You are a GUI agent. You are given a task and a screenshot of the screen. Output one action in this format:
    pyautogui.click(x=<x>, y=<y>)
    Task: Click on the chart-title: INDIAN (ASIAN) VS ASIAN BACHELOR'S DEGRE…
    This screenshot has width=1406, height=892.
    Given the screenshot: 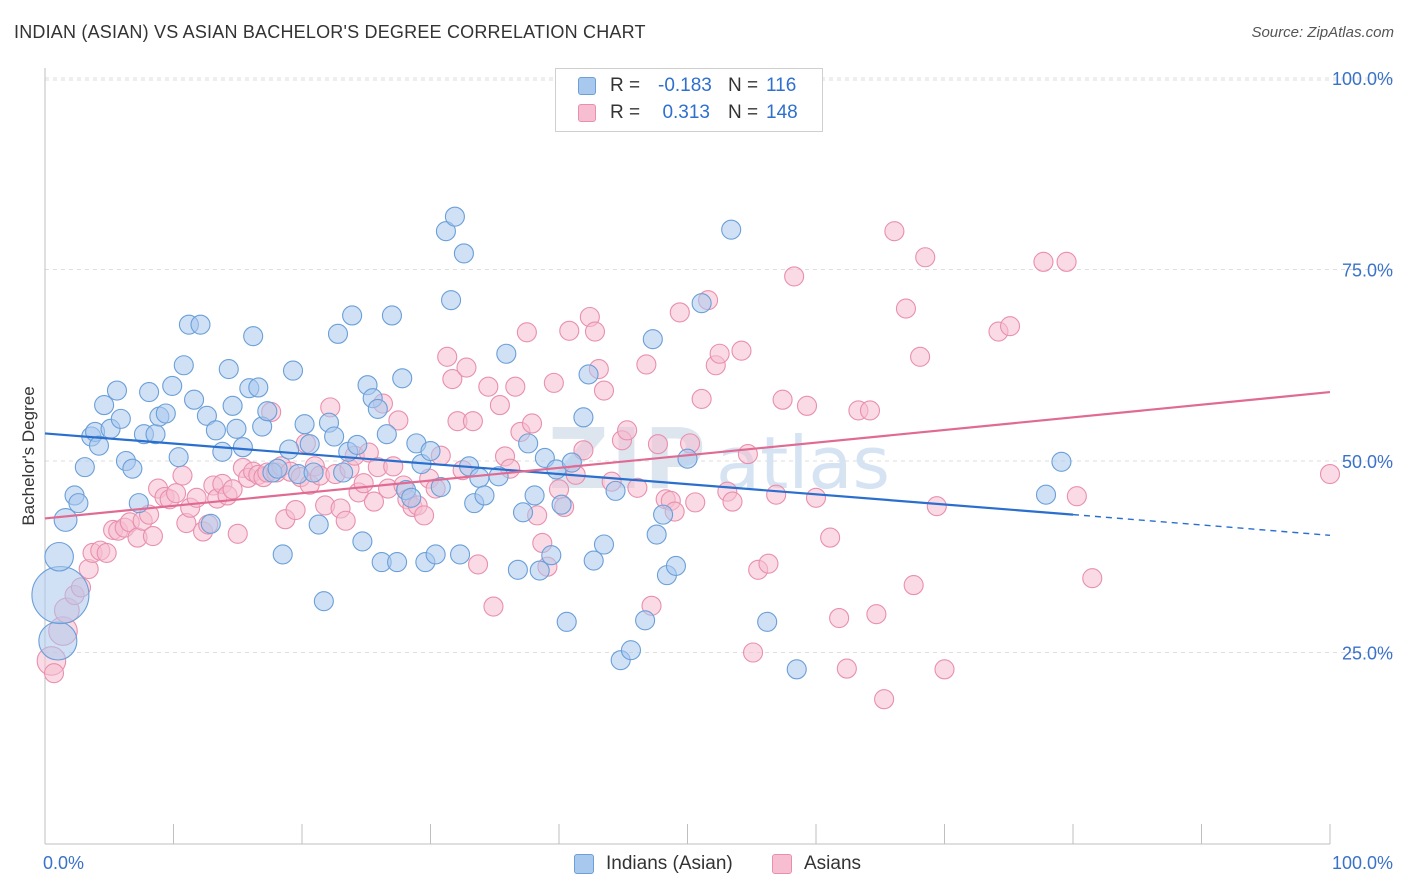 What is the action you would take?
    pyautogui.click(x=330, y=32)
    